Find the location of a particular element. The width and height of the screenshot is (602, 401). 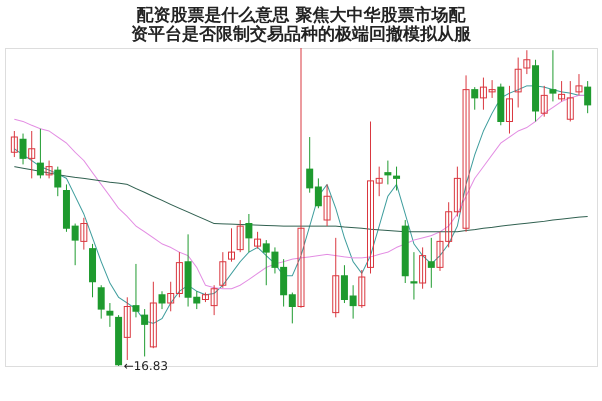

annotation: ←16.83 is located at coordinates (146, 366).